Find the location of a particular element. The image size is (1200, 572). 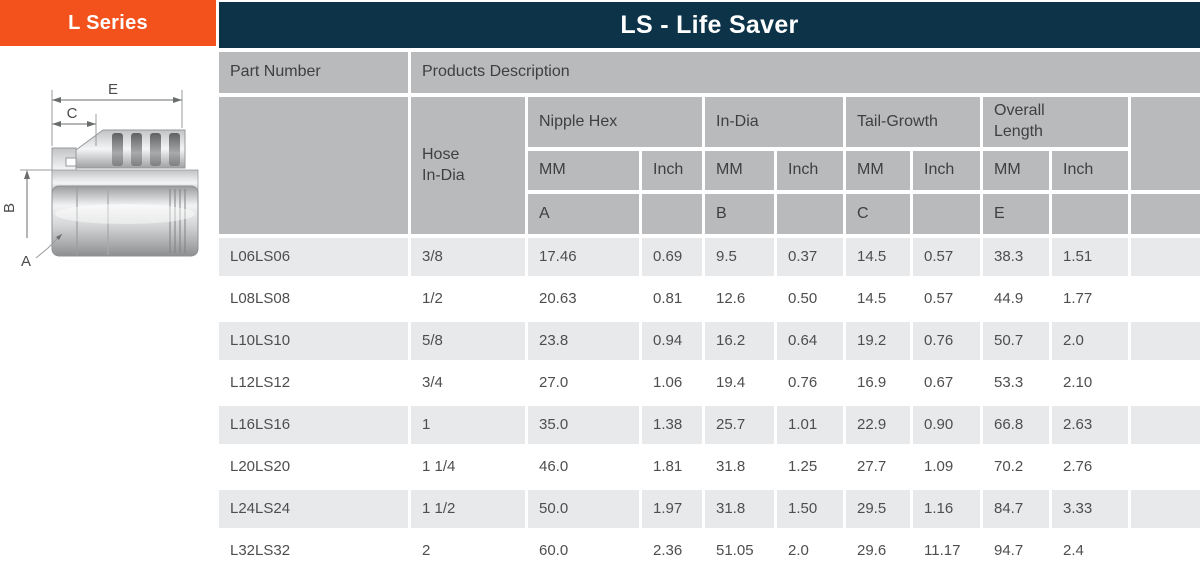

table-cell: 3.33 is located at coordinates (1090, 509).